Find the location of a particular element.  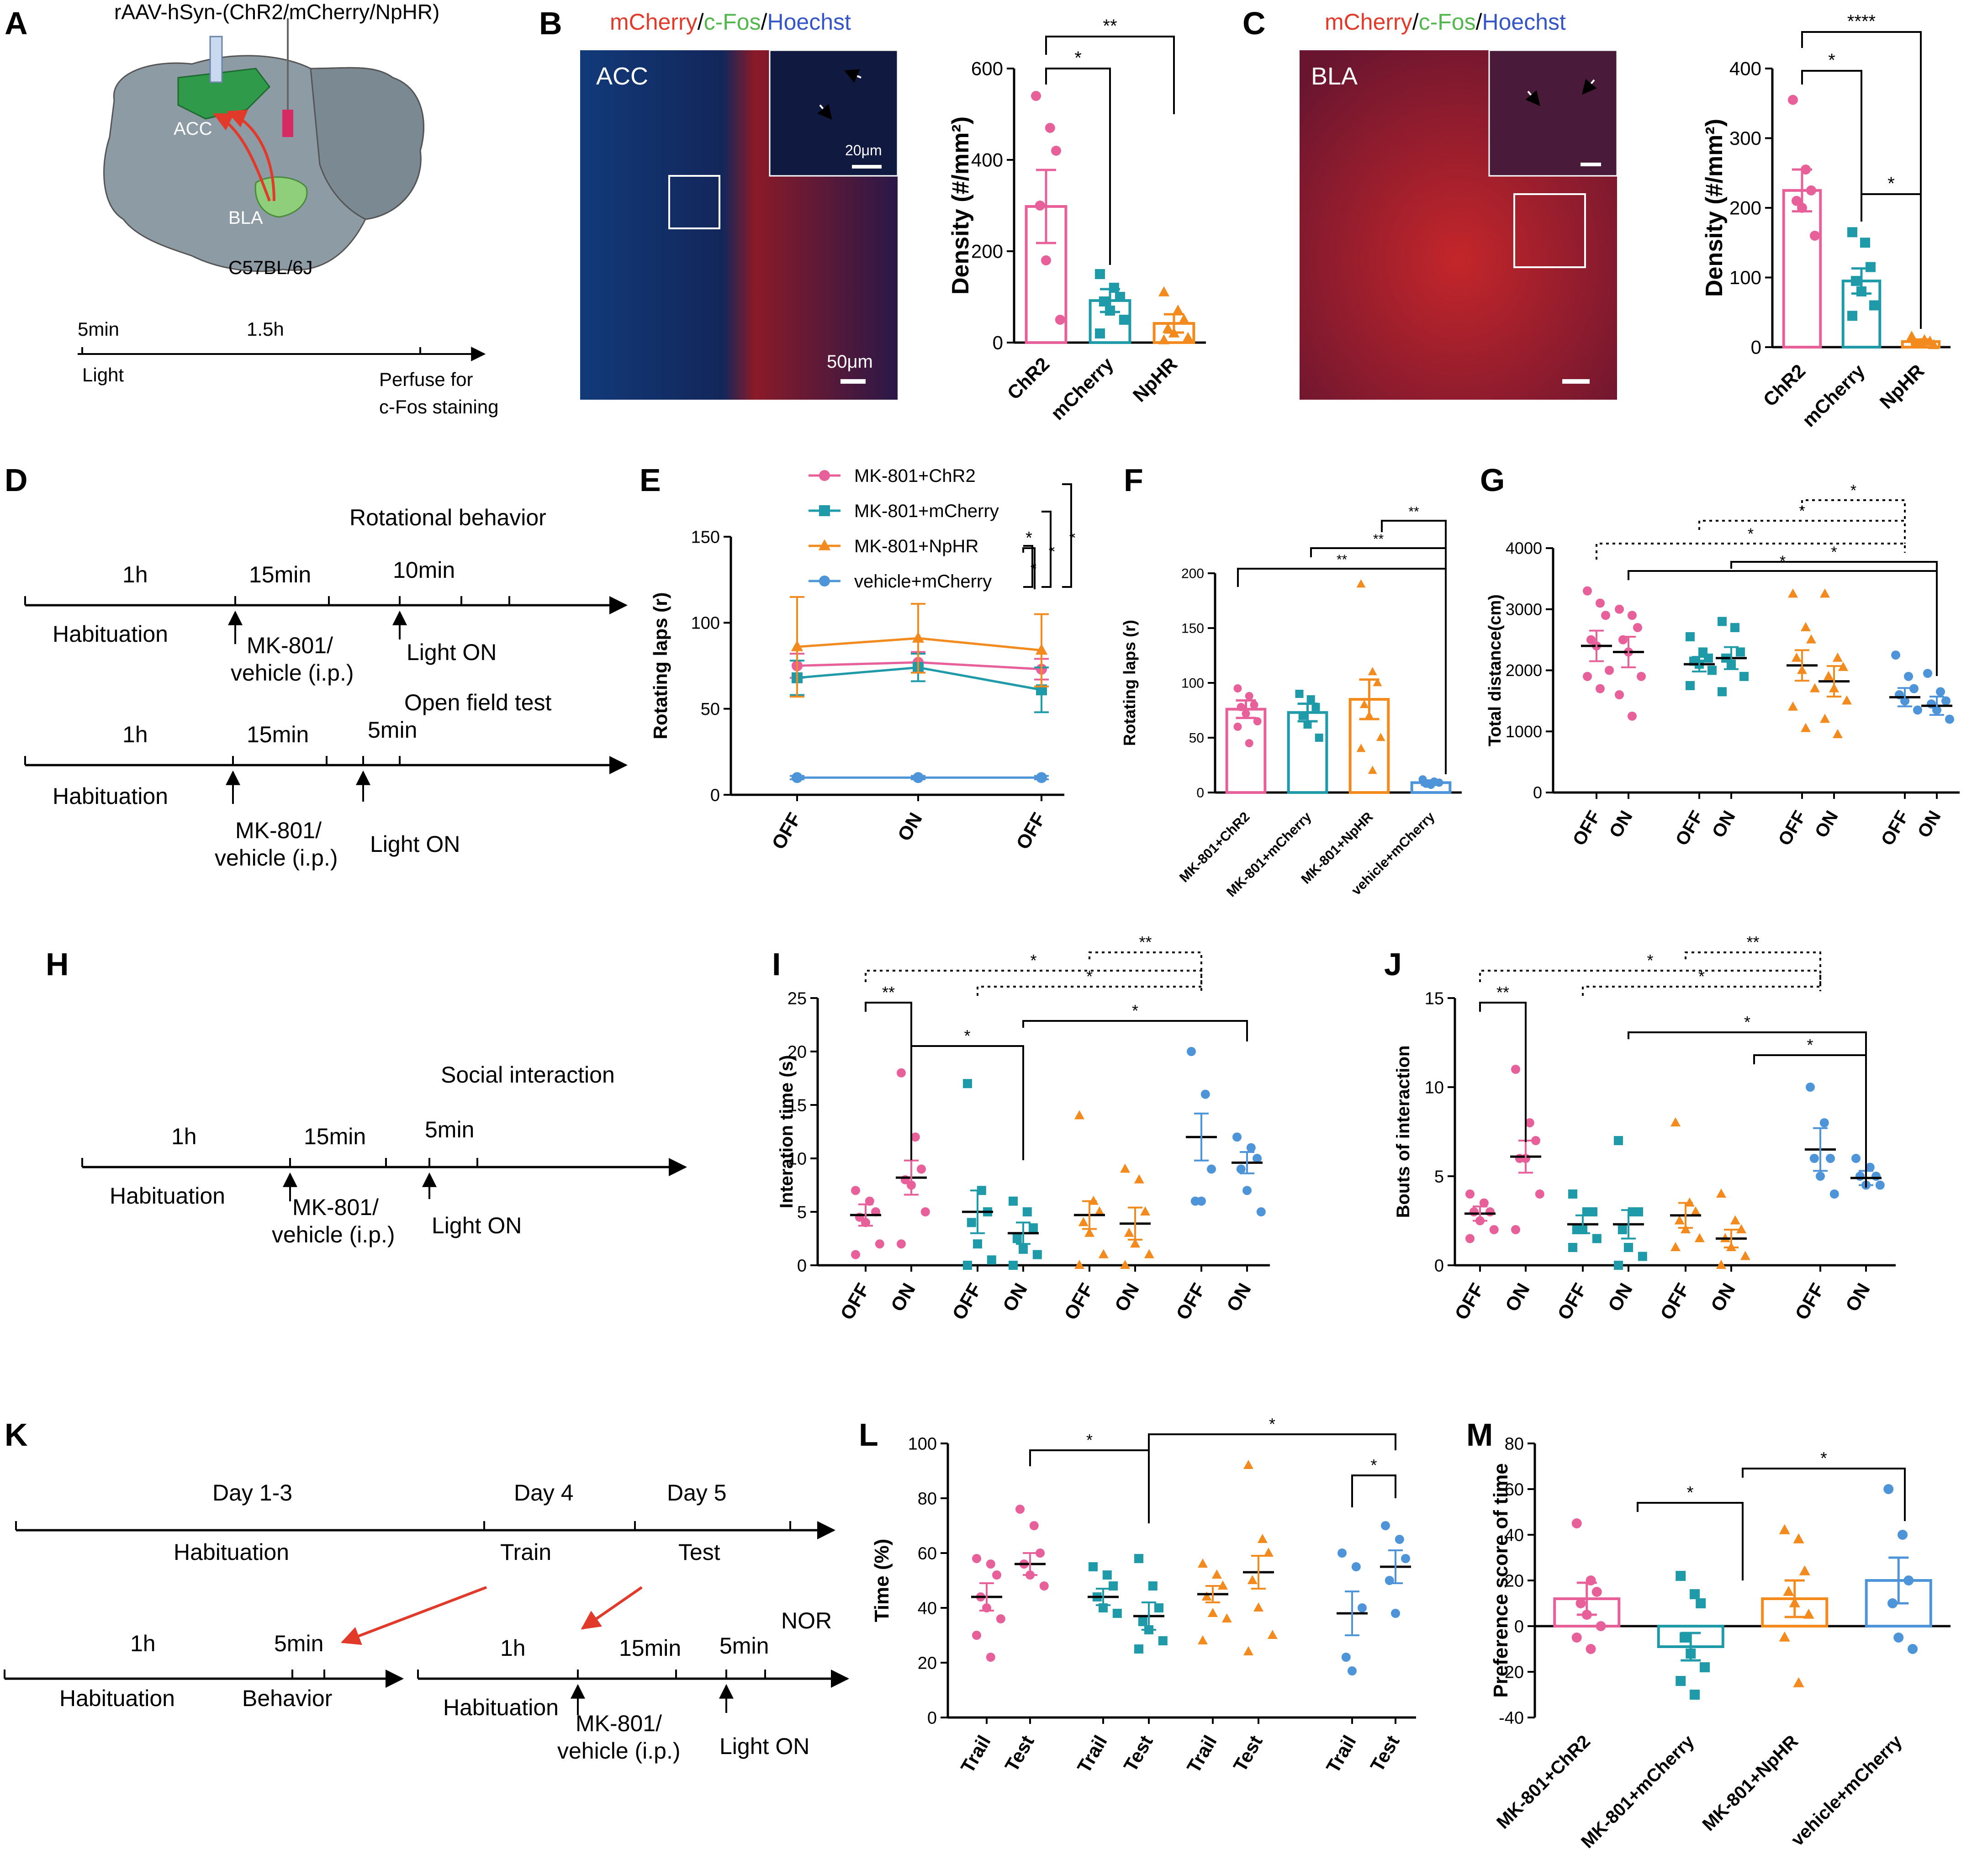

k-5min-b: 5min is located at coordinates (744, 1646).